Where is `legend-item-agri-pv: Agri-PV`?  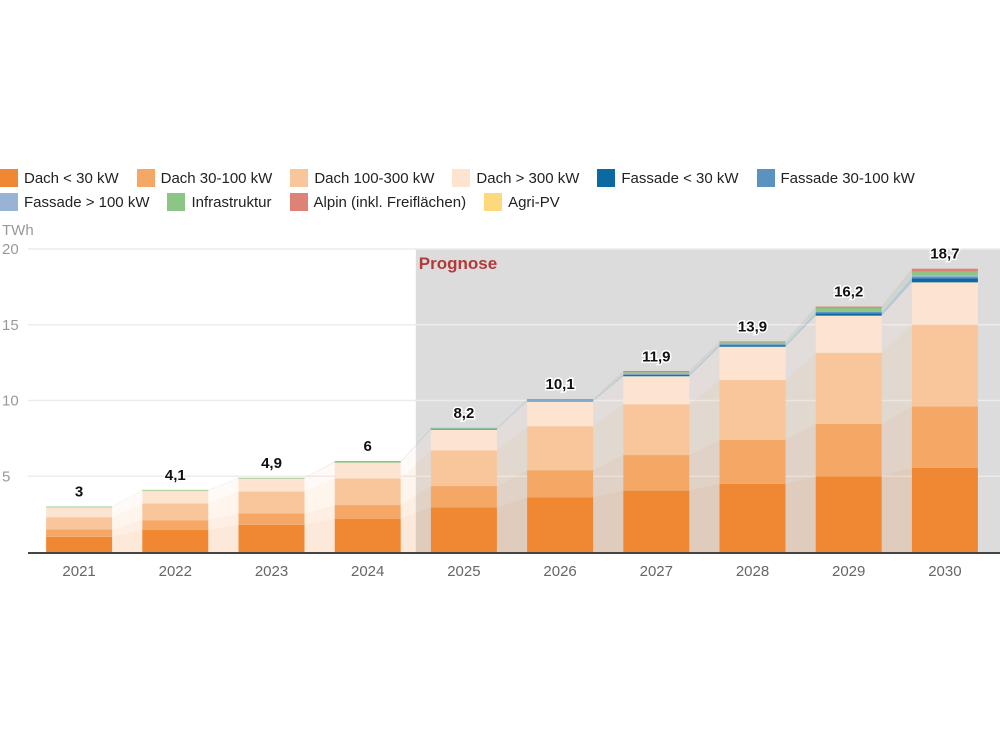 legend-item-agri-pv: Agri-PV is located at coordinates (522, 202).